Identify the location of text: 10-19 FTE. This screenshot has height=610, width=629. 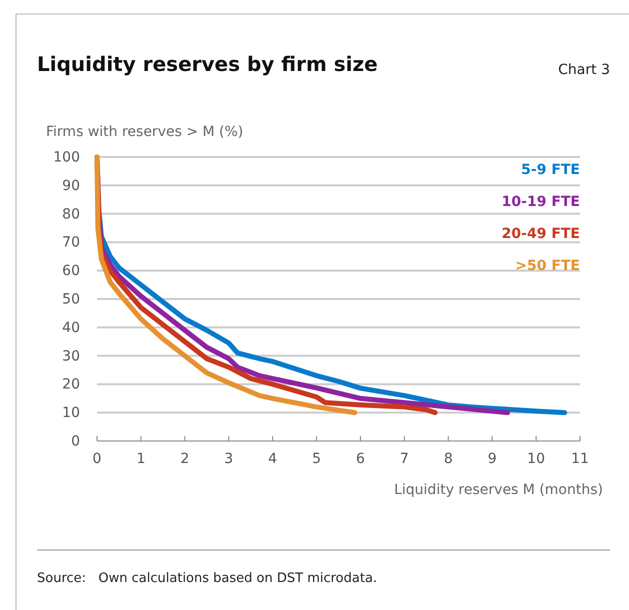
(541, 202).